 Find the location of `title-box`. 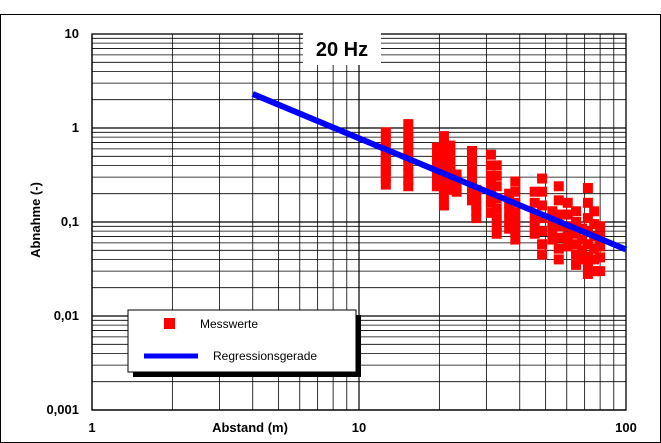

title-box is located at coordinates (342, 48).